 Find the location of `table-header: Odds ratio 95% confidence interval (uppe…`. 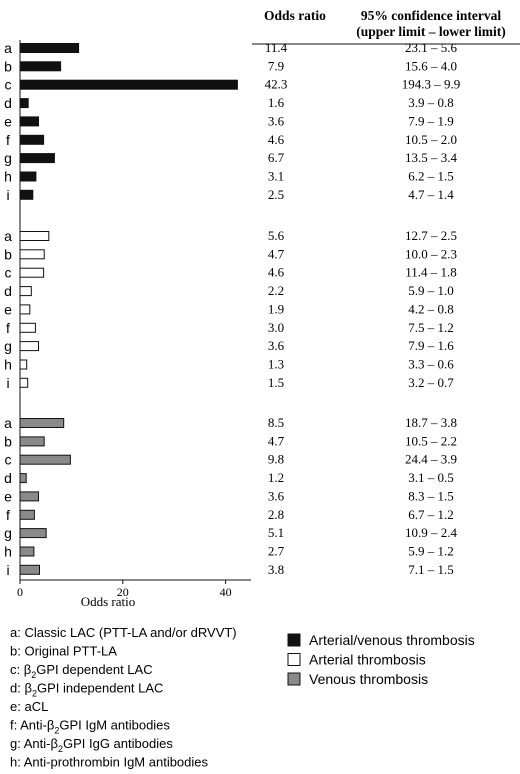

table-header: Odds ratio 95% confidence interval (uppe… is located at coordinates (386, 26).